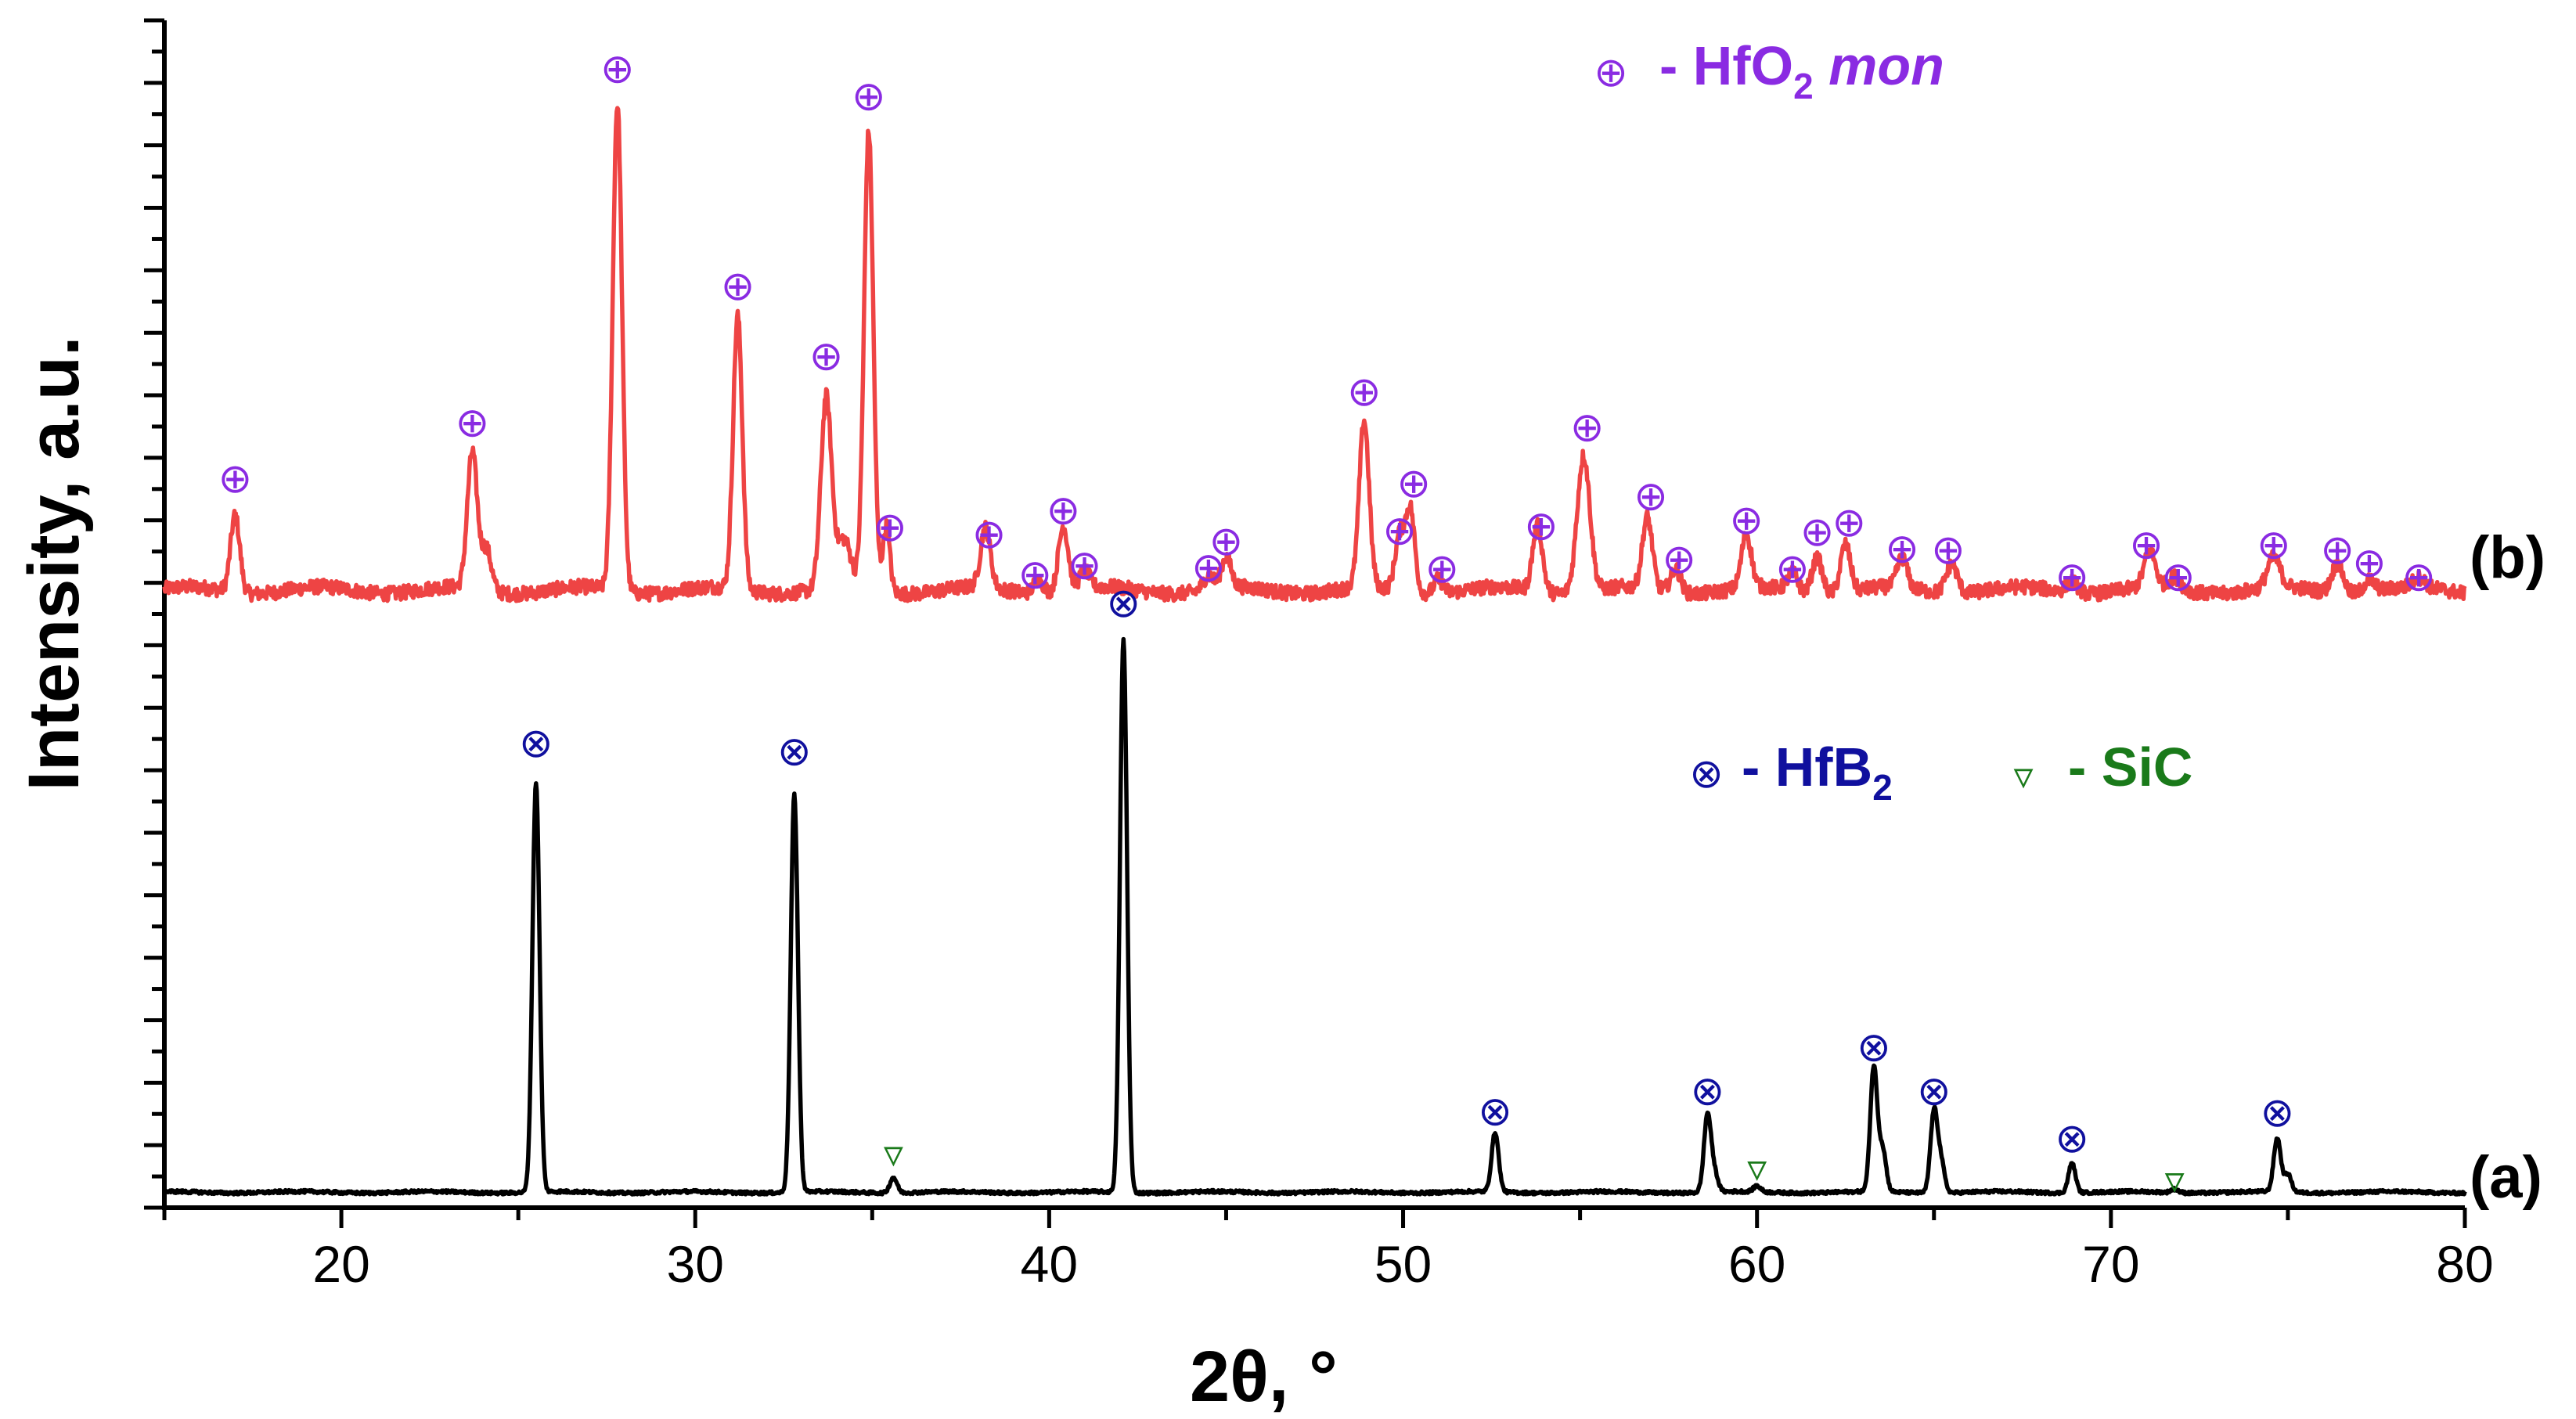  What do you see at coordinates (1049, 1264) in the screenshot?
I see `x-tick-label: 40` at bounding box center [1049, 1264].